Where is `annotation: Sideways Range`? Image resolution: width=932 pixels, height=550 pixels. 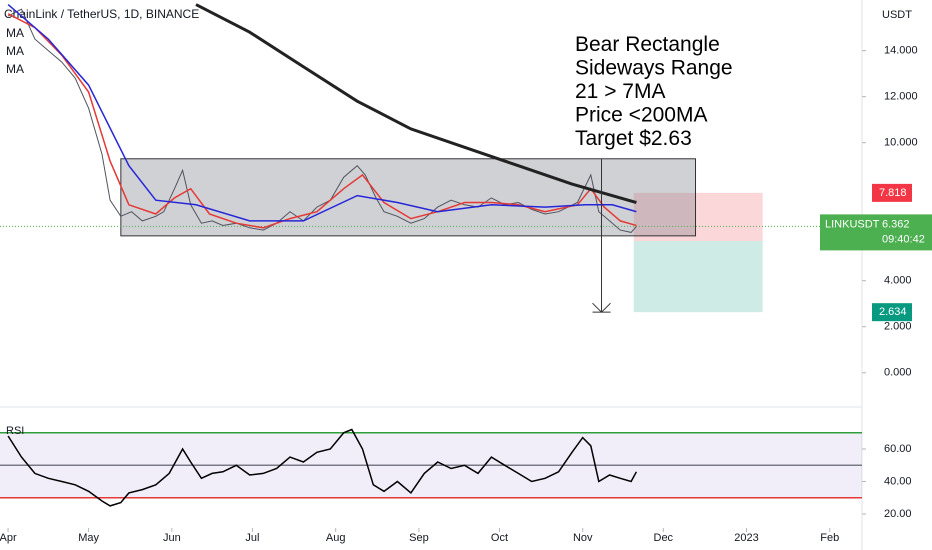 annotation: Sideways Range is located at coordinates (654, 68).